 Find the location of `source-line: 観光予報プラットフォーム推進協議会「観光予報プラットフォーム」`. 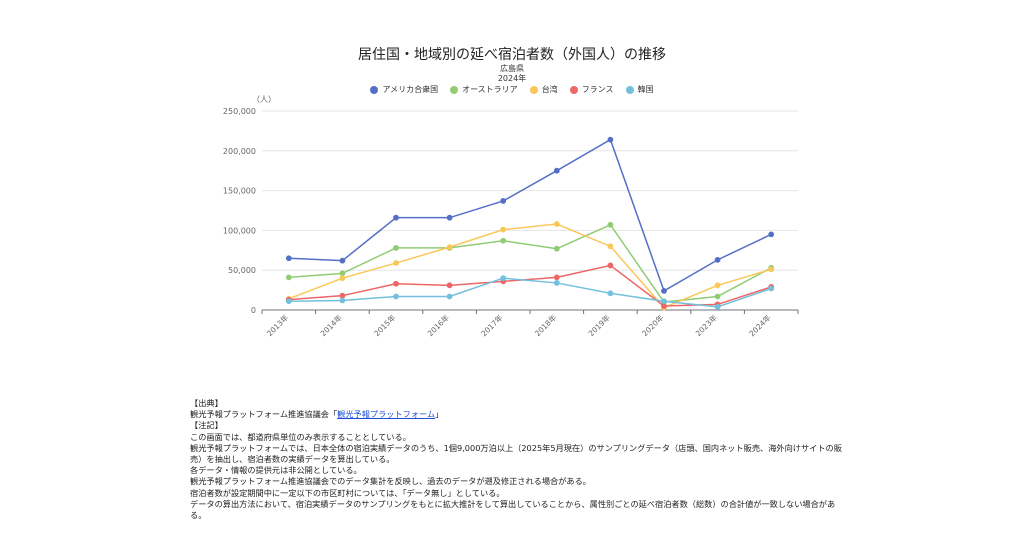

source-line: 観光予報プラットフォーム推進協議会「観光予報プラットフォーム」 is located at coordinates (520, 414).